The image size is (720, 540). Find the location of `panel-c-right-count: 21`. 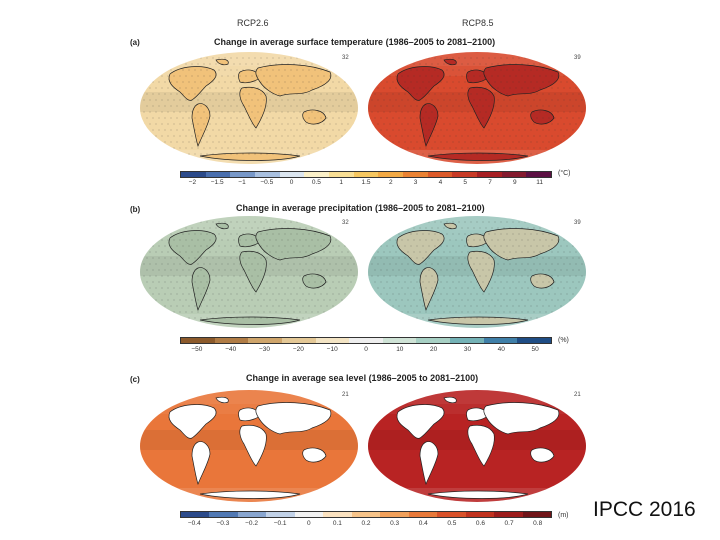

panel-c-right-count: 21 is located at coordinates (577, 395).